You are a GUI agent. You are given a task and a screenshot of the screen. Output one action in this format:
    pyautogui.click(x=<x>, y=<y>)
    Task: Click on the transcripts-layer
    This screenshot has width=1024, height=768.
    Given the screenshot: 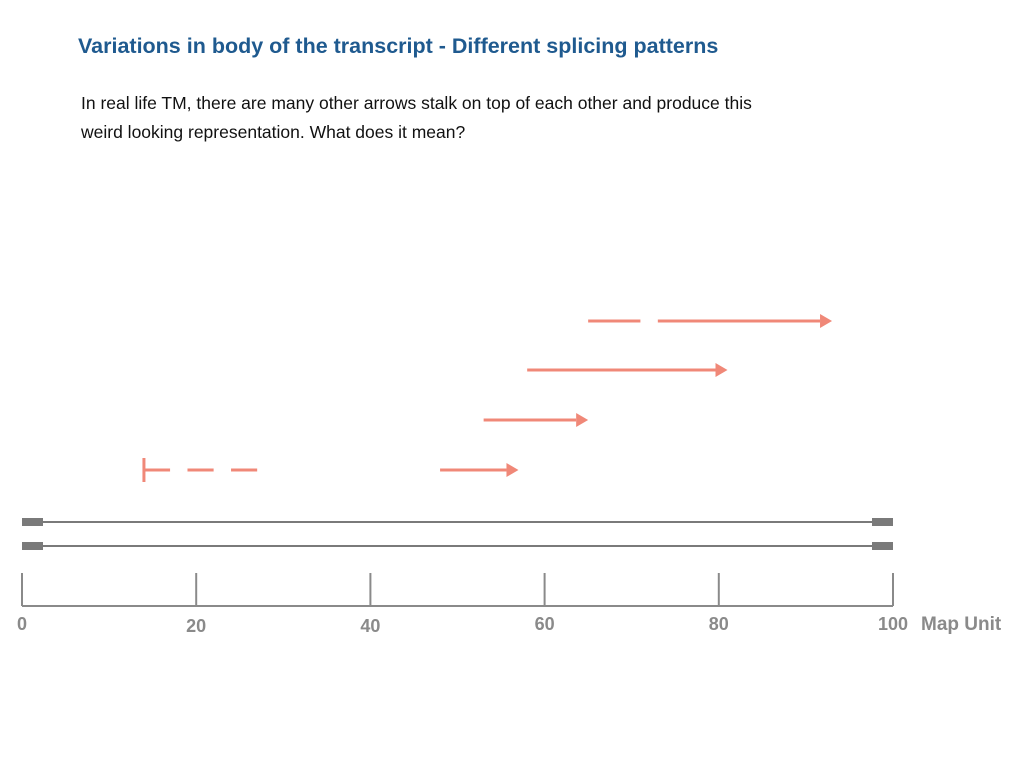 What is the action you would take?
    pyautogui.click(x=487, y=398)
    